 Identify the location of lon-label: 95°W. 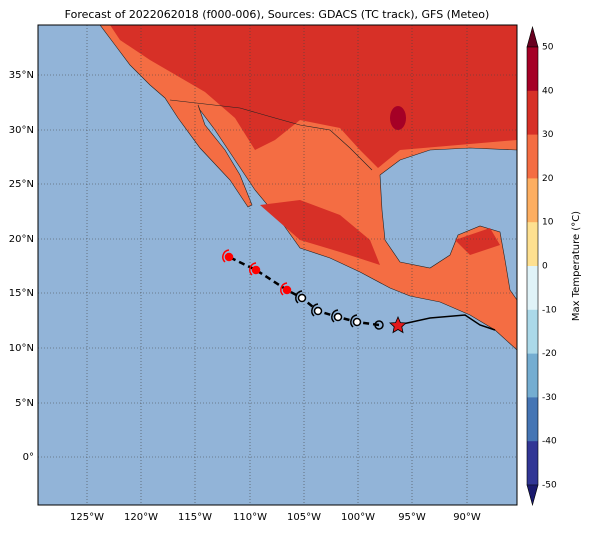
(412, 517).